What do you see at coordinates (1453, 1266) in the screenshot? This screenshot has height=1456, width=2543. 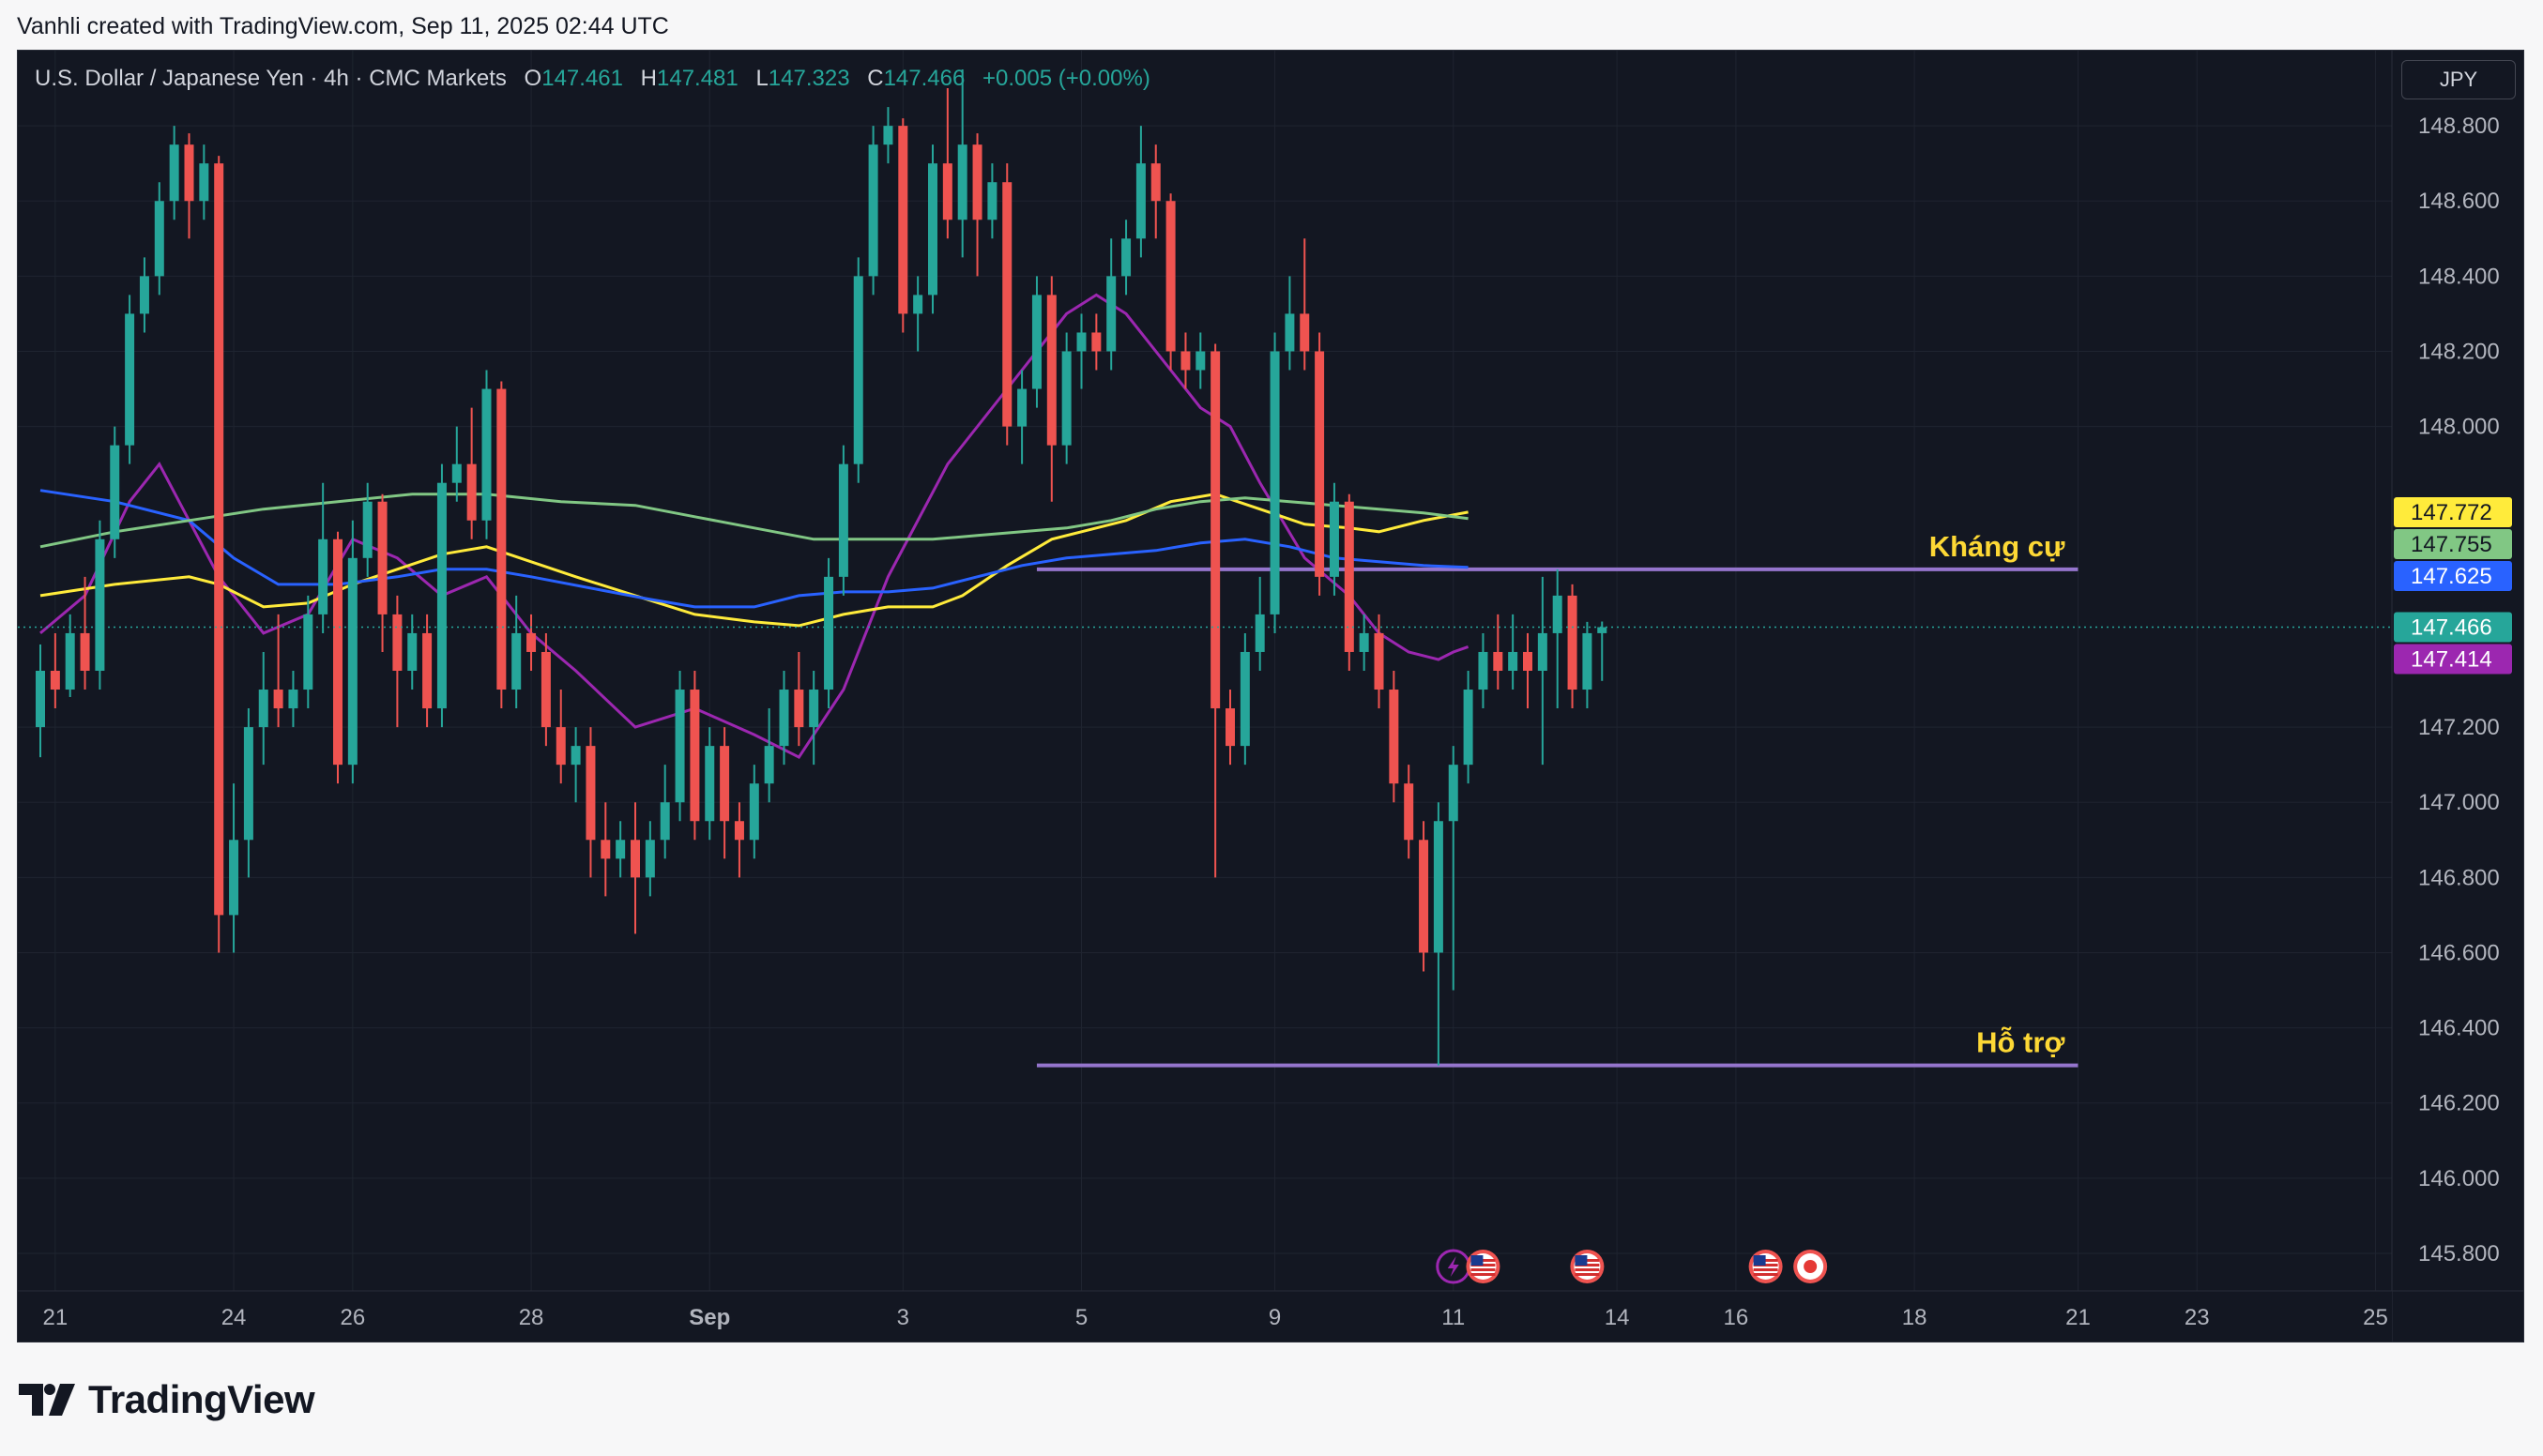 I see `lightning-icon` at bounding box center [1453, 1266].